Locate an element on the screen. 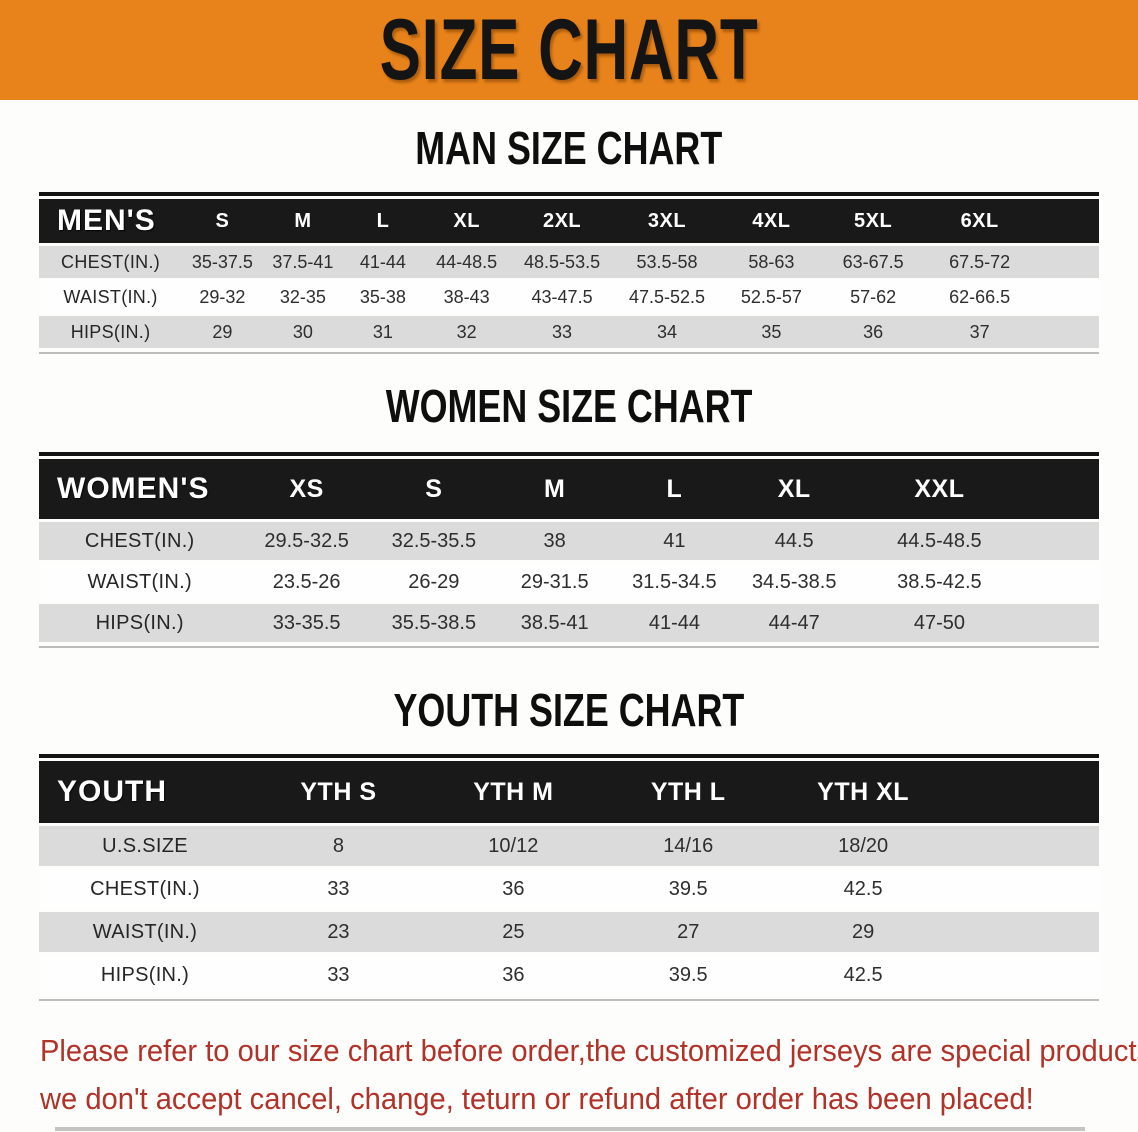  size-value-cell: 47-50 is located at coordinates (939, 622).